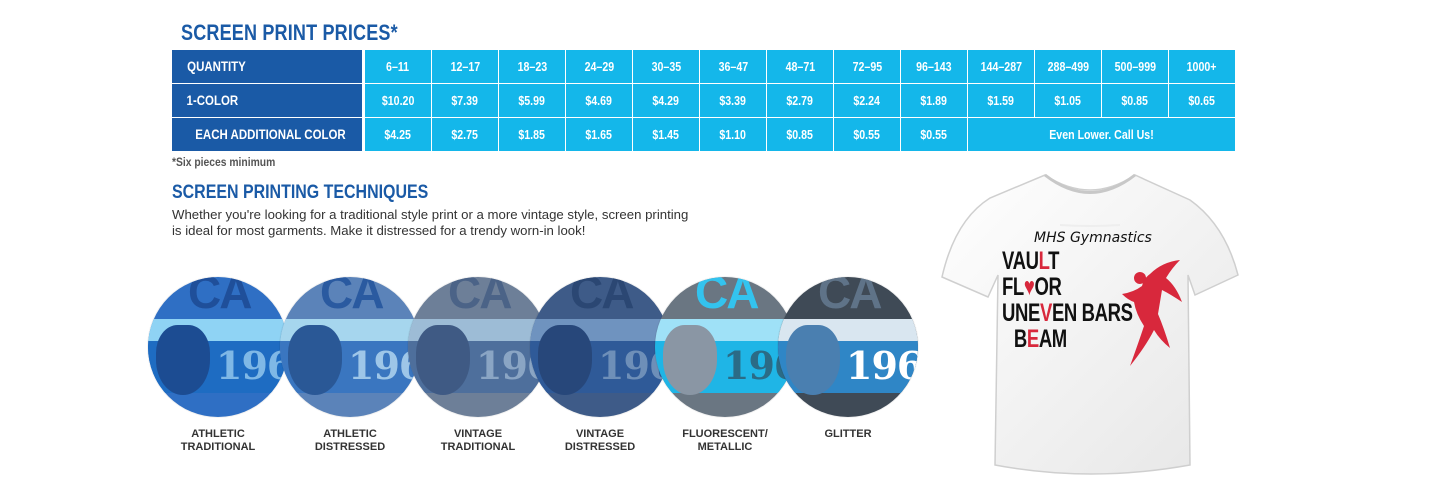  Describe the element at coordinates (1001, 67) in the screenshot. I see `qty-cell: 144–287` at that location.